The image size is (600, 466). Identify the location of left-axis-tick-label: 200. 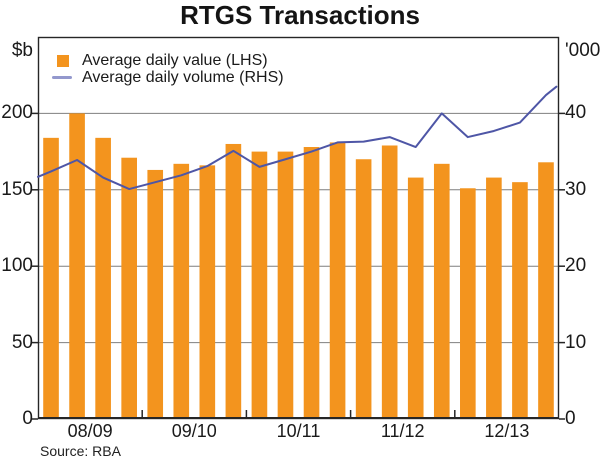
(17, 113).